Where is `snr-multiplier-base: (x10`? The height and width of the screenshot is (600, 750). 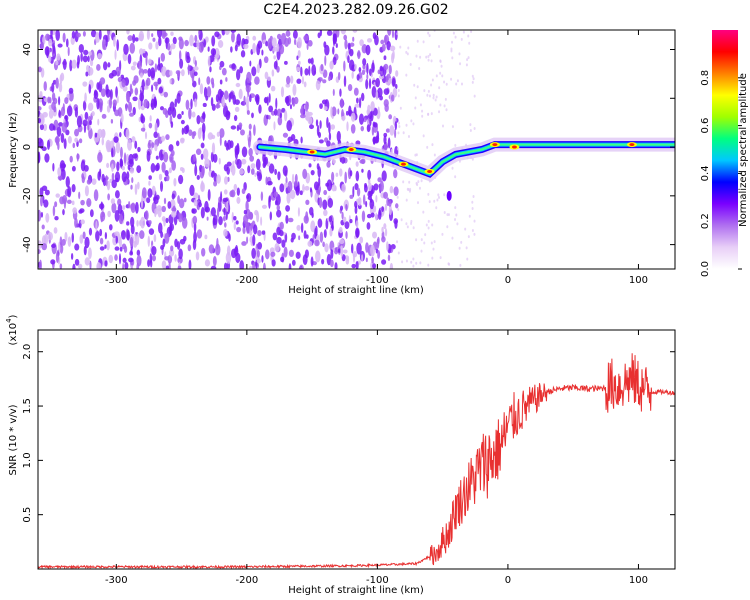
snr-multiplier-base: (x10 is located at coordinates (13, 334).